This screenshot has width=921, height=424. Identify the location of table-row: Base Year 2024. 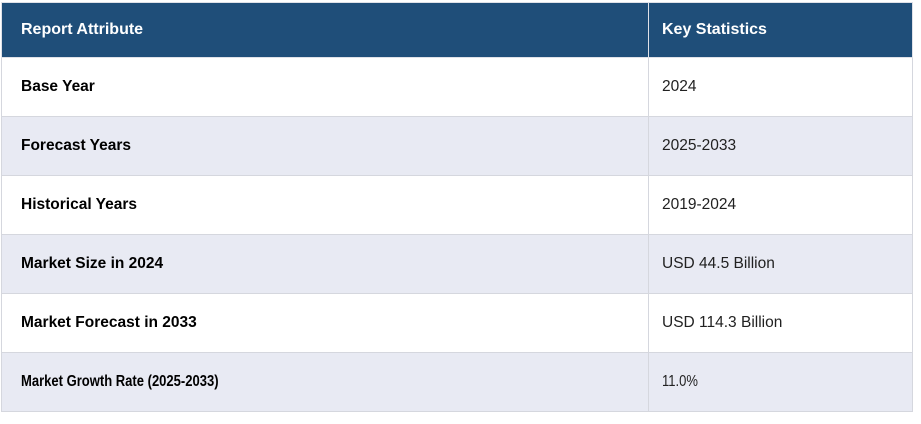
(457, 87).